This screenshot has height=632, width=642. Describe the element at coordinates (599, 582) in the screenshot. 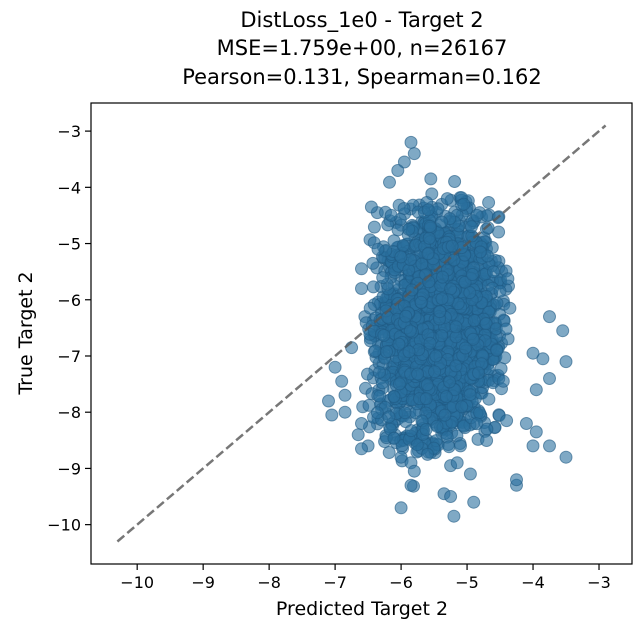

I see `x-tick-label: −3` at that location.